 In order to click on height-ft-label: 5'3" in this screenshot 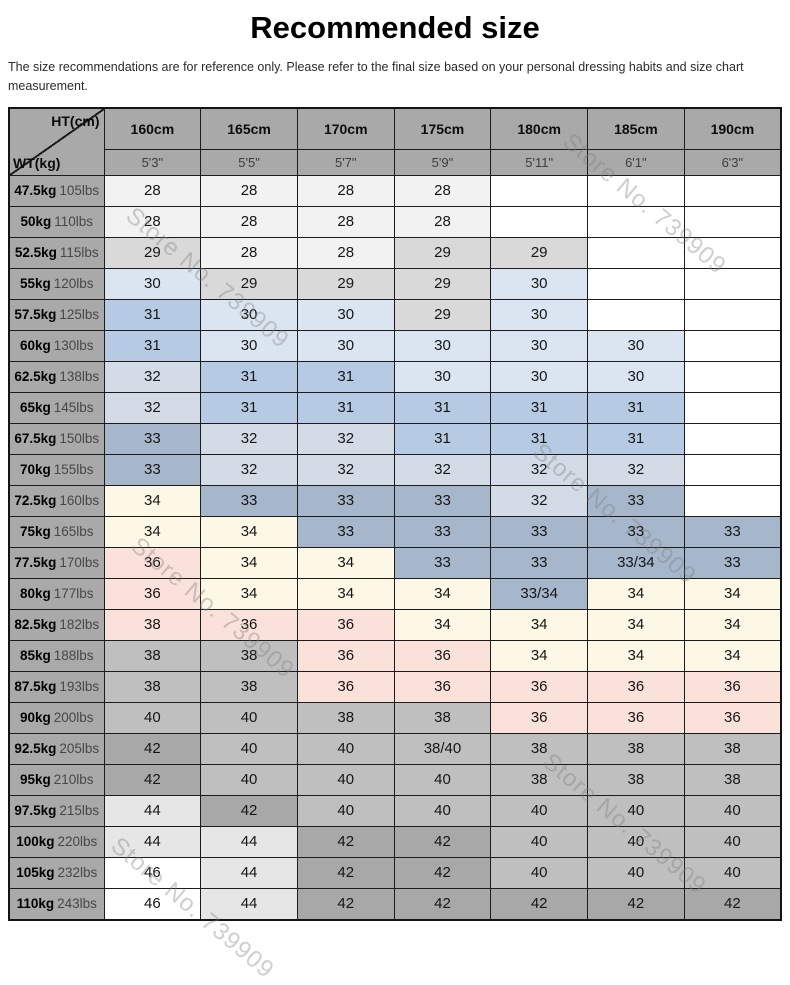, I will do `click(152, 162)`.